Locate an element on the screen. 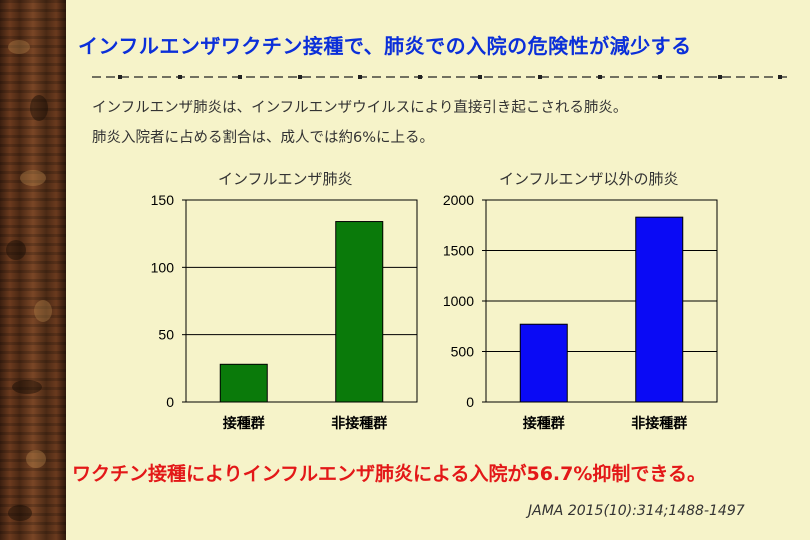 The width and height of the screenshot is (810, 540). y-tick-label: 150 is located at coordinates (163, 200).